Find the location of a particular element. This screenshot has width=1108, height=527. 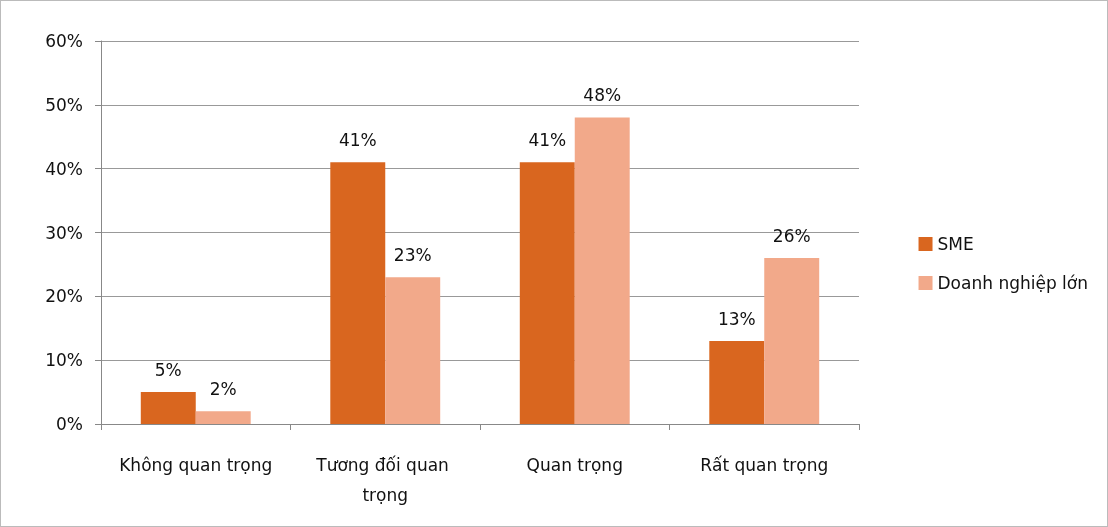

x-tick-label: Không quan trọng is located at coordinates (196, 465).